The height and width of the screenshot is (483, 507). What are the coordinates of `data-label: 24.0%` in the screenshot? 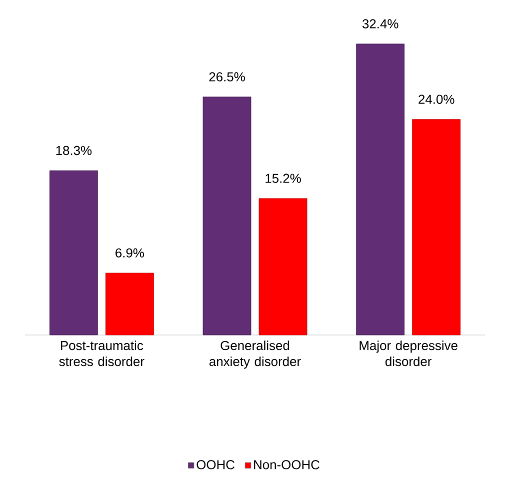 It's located at (436, 99).